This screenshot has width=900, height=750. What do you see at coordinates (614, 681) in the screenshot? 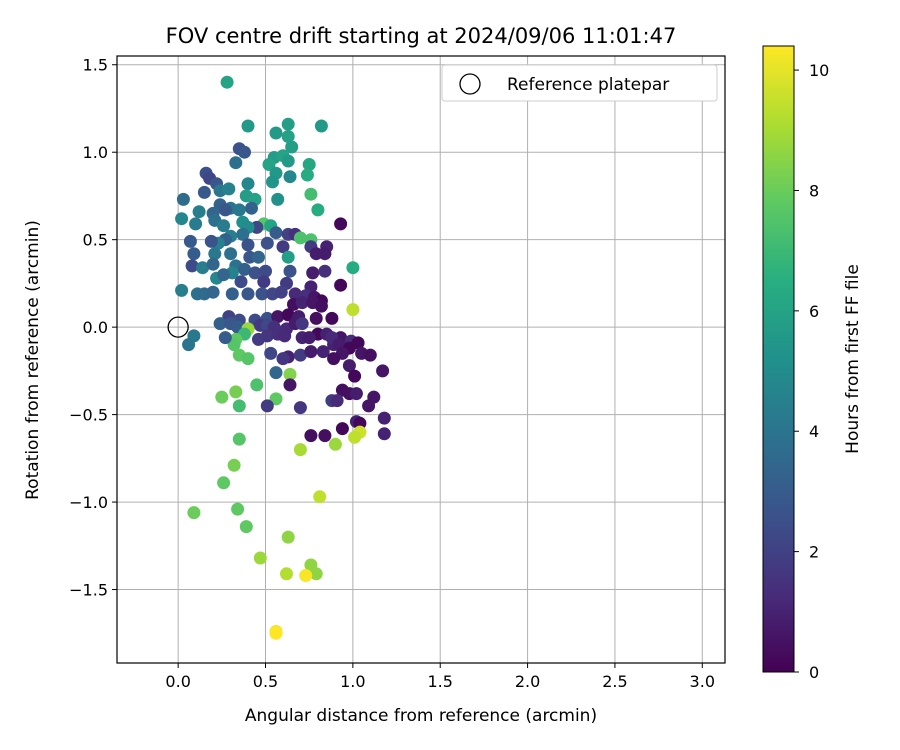
I see `x-tick-label: 2.5` at bounding box center [614, 681].